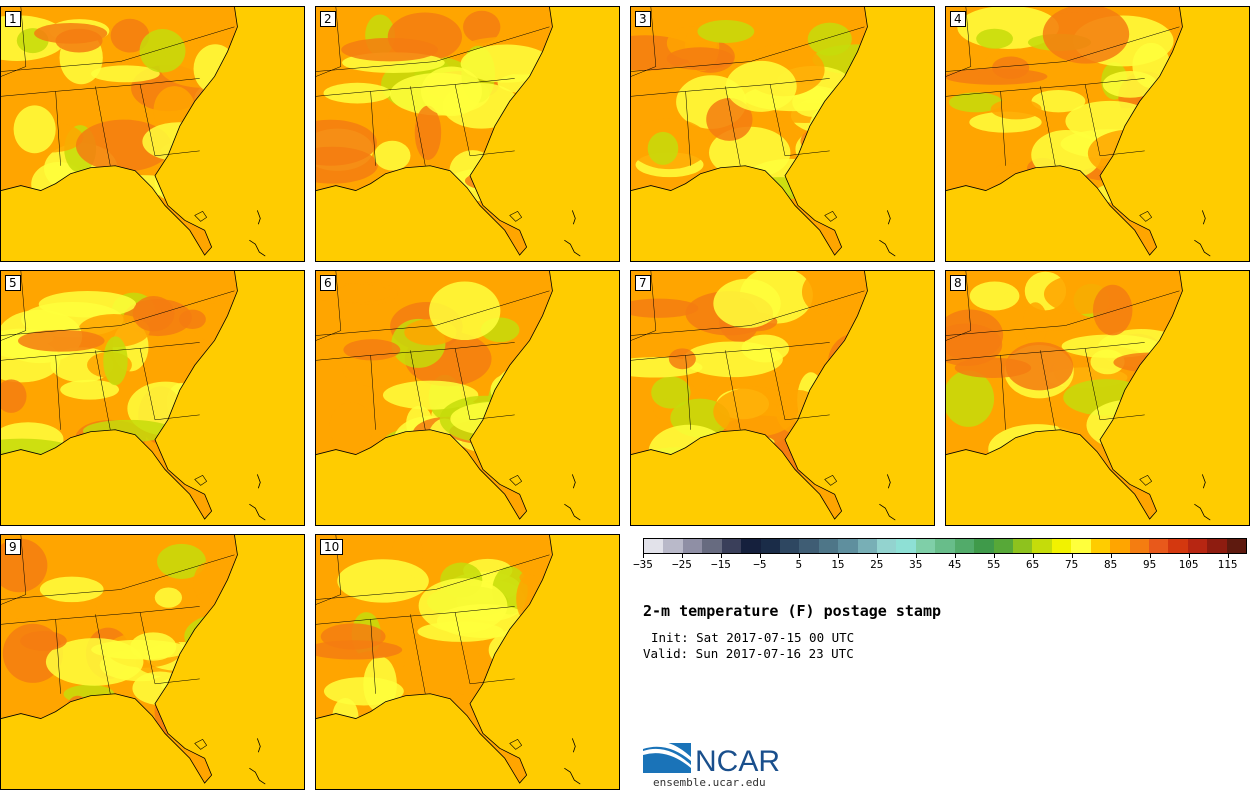  What do you see at coordinates (799, 564) in the screenshot?
I see `colorbar-tick-label: 5` at bounding box center [799, 564].